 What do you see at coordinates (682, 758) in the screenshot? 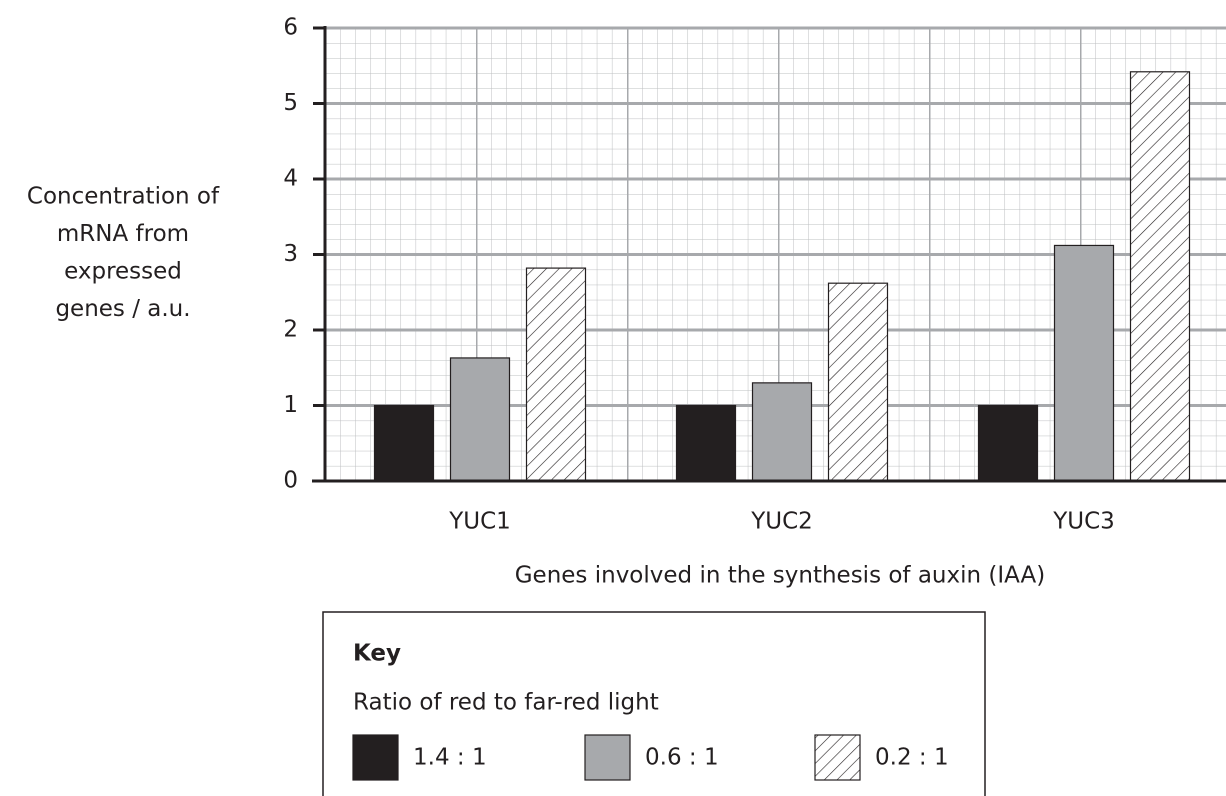
I see `legend-label: 0.6 : 1` at bounding box center [682, 758].